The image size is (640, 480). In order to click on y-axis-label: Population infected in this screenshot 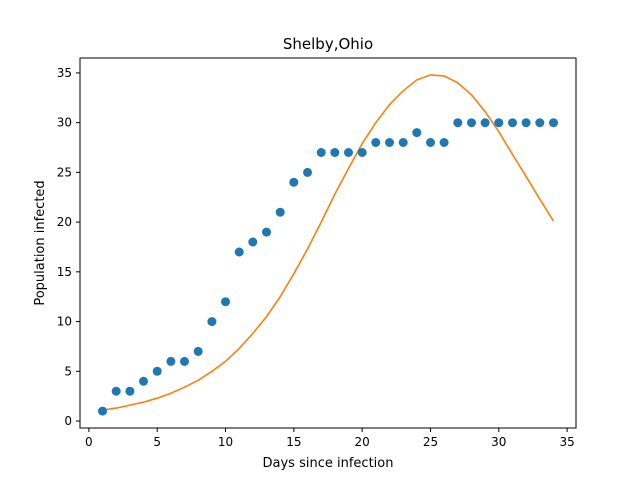, I will do `click(40, 242)`.